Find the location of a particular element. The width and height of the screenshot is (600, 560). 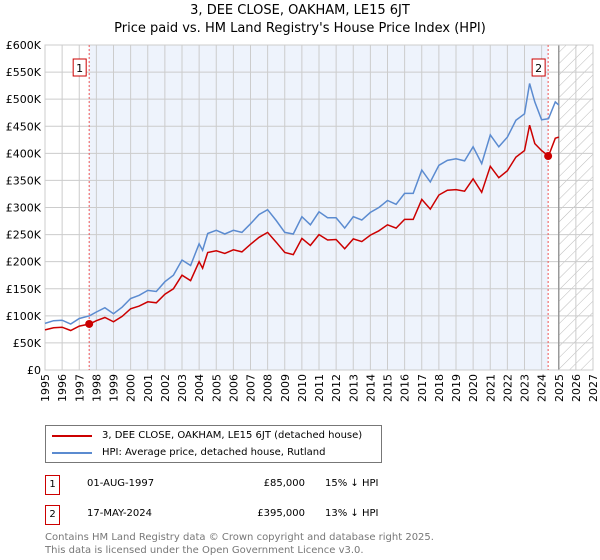

x-tick-label: 2016 is located at coordinates (405, 388).